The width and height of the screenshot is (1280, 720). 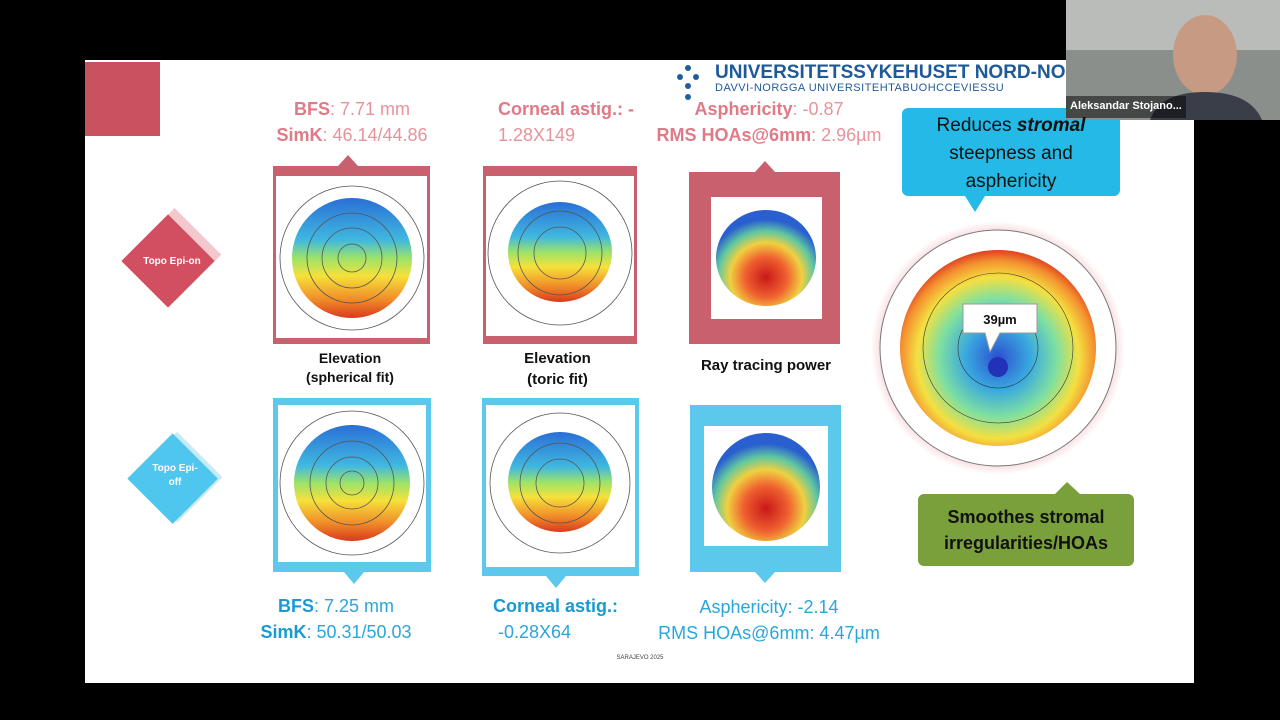 I want to click on stat-label: Asphericity, so click(x=743, y=109).